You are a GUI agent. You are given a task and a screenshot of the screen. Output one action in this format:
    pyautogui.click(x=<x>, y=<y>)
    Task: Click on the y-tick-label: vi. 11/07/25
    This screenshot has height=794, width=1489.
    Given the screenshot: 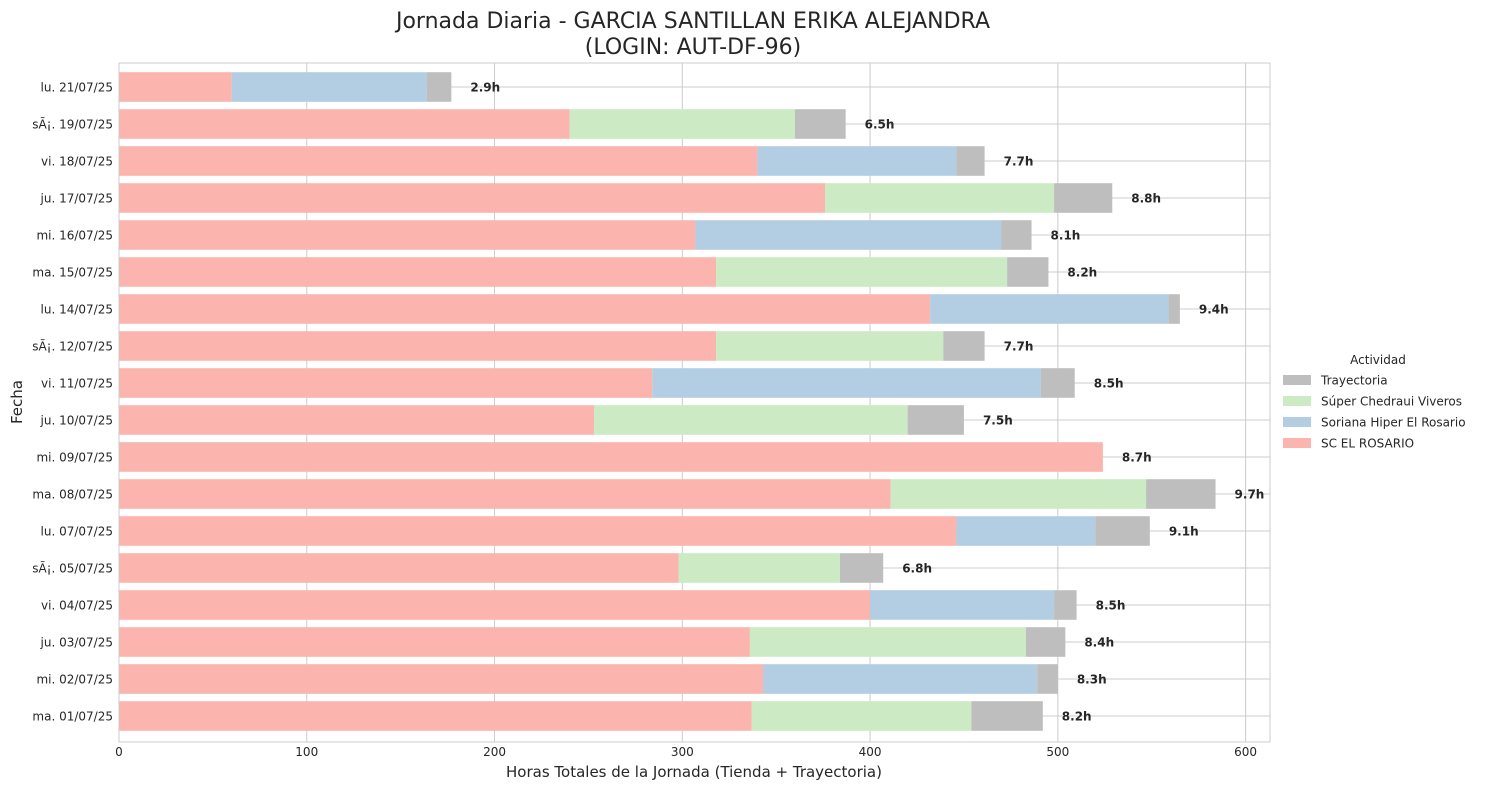 What is the action you would take?
    pyautogui.click(x=77, y=384)
    